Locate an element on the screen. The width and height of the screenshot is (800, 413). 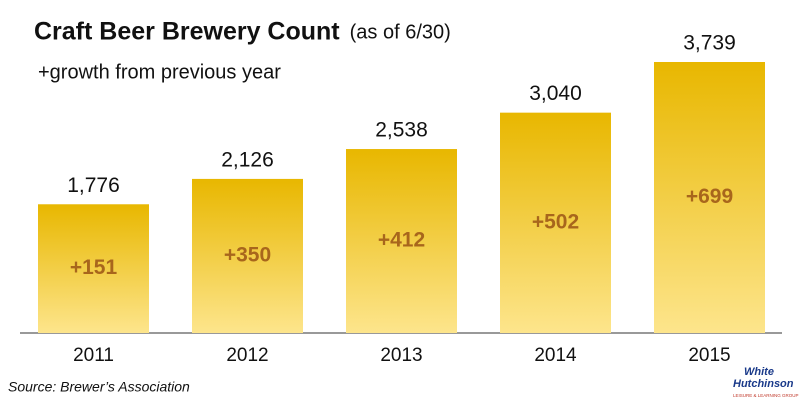
bar-annotation: +151 is located at coordinates (94, 267).